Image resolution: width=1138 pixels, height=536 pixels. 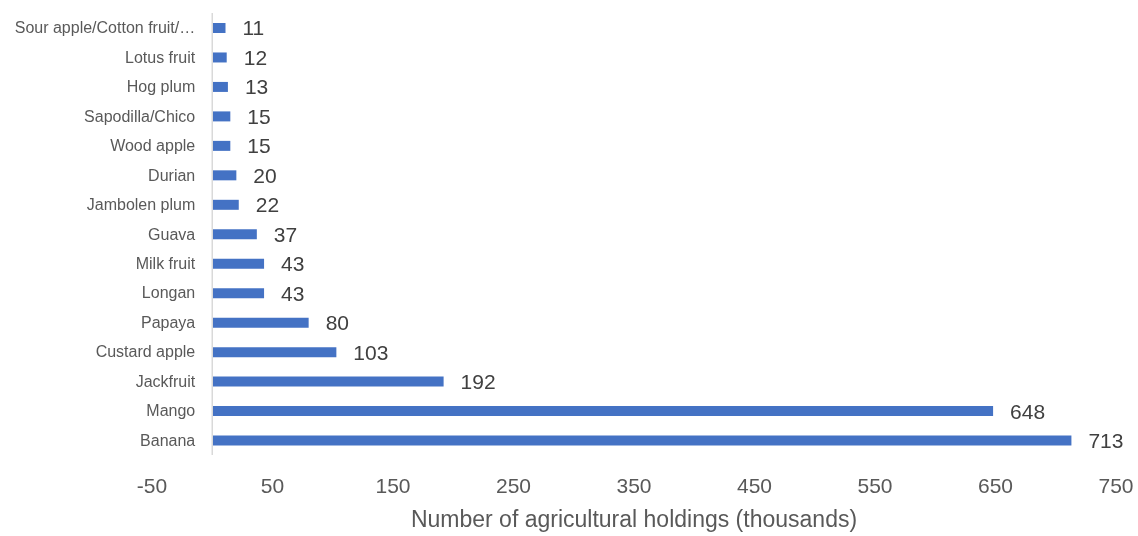 I want to click on y-tick-label: Wood apple, so click(x=153, y=146).